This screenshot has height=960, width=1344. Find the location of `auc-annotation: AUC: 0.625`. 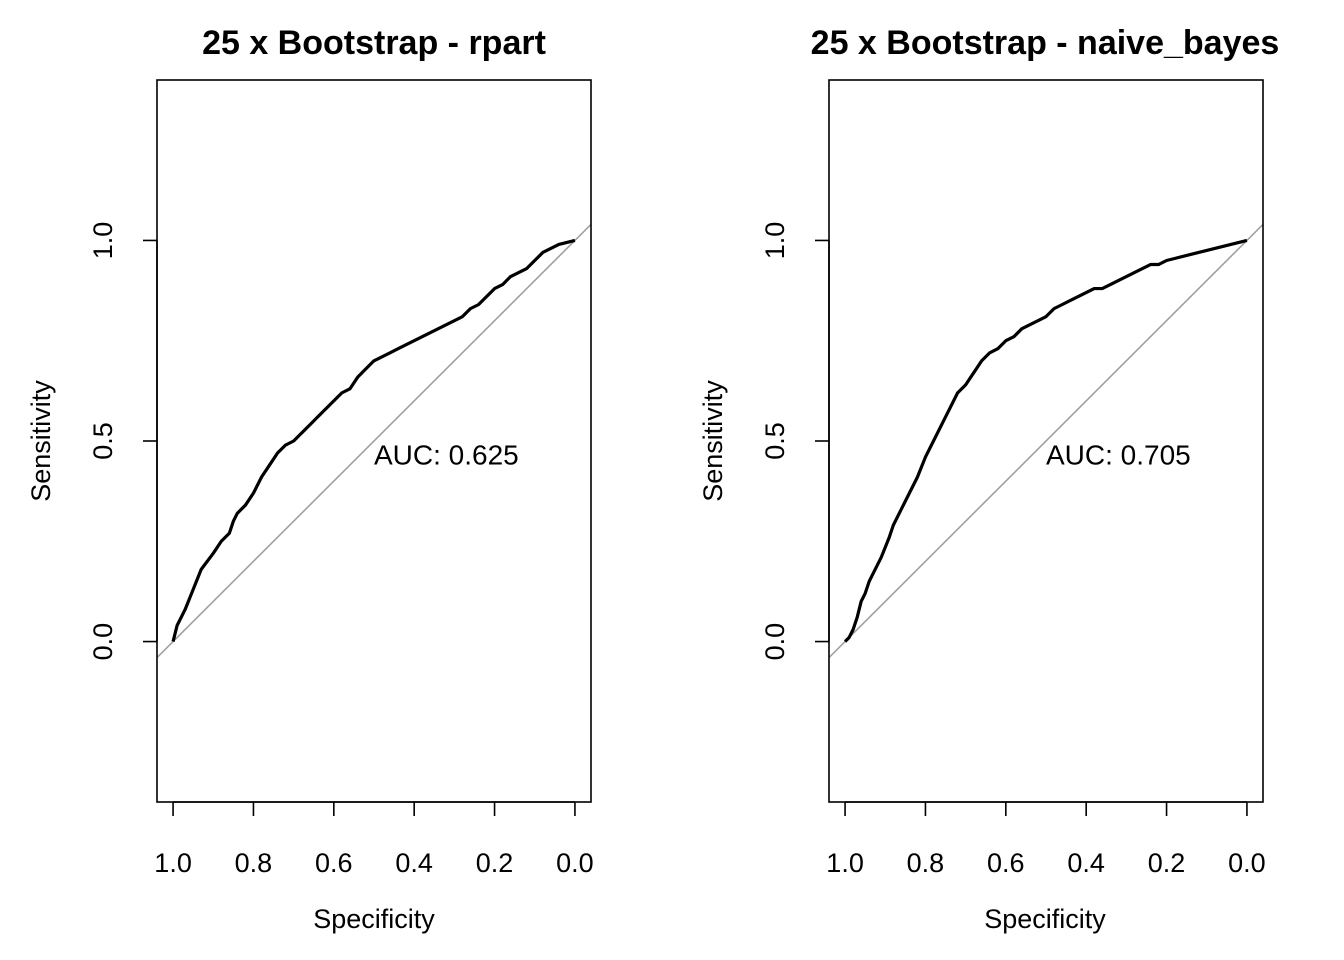

auc-annotation: AUC: 0.625 is located at coordinates (446, 454).